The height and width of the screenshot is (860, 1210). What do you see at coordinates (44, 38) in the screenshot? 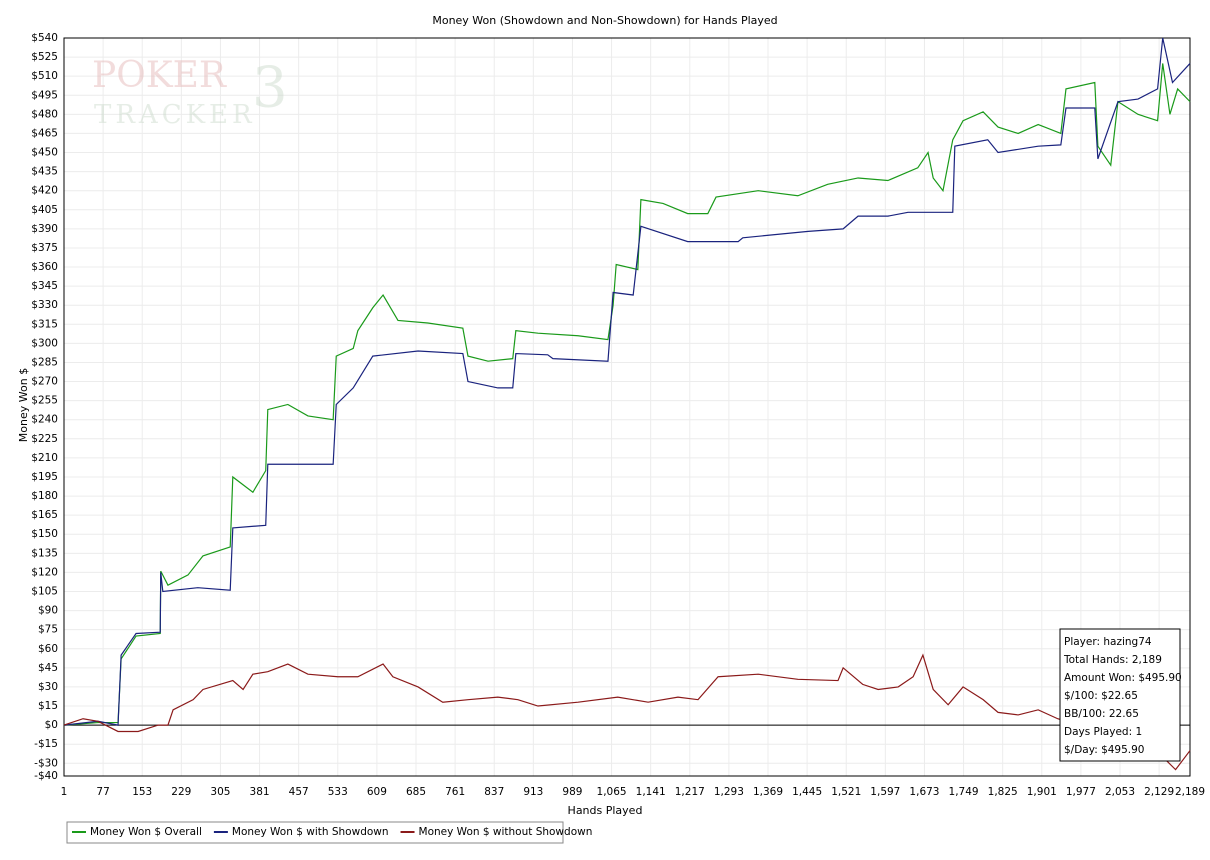
I see `y-tick-label: $540` at bounding box center [44, 38].